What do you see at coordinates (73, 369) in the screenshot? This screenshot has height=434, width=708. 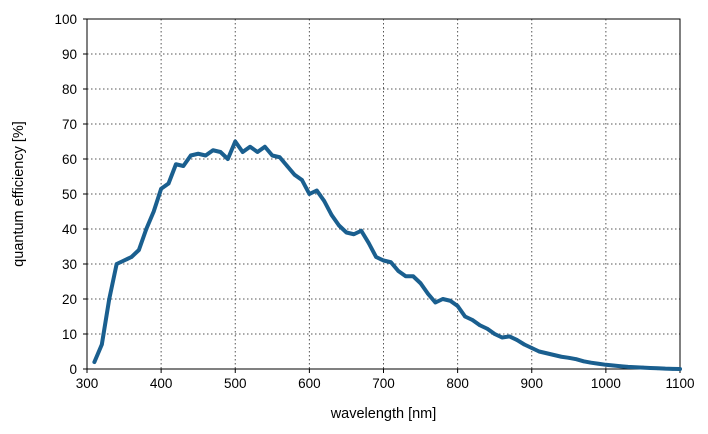 I see `y-tick-label: 0` at bounding box center [73, 369].